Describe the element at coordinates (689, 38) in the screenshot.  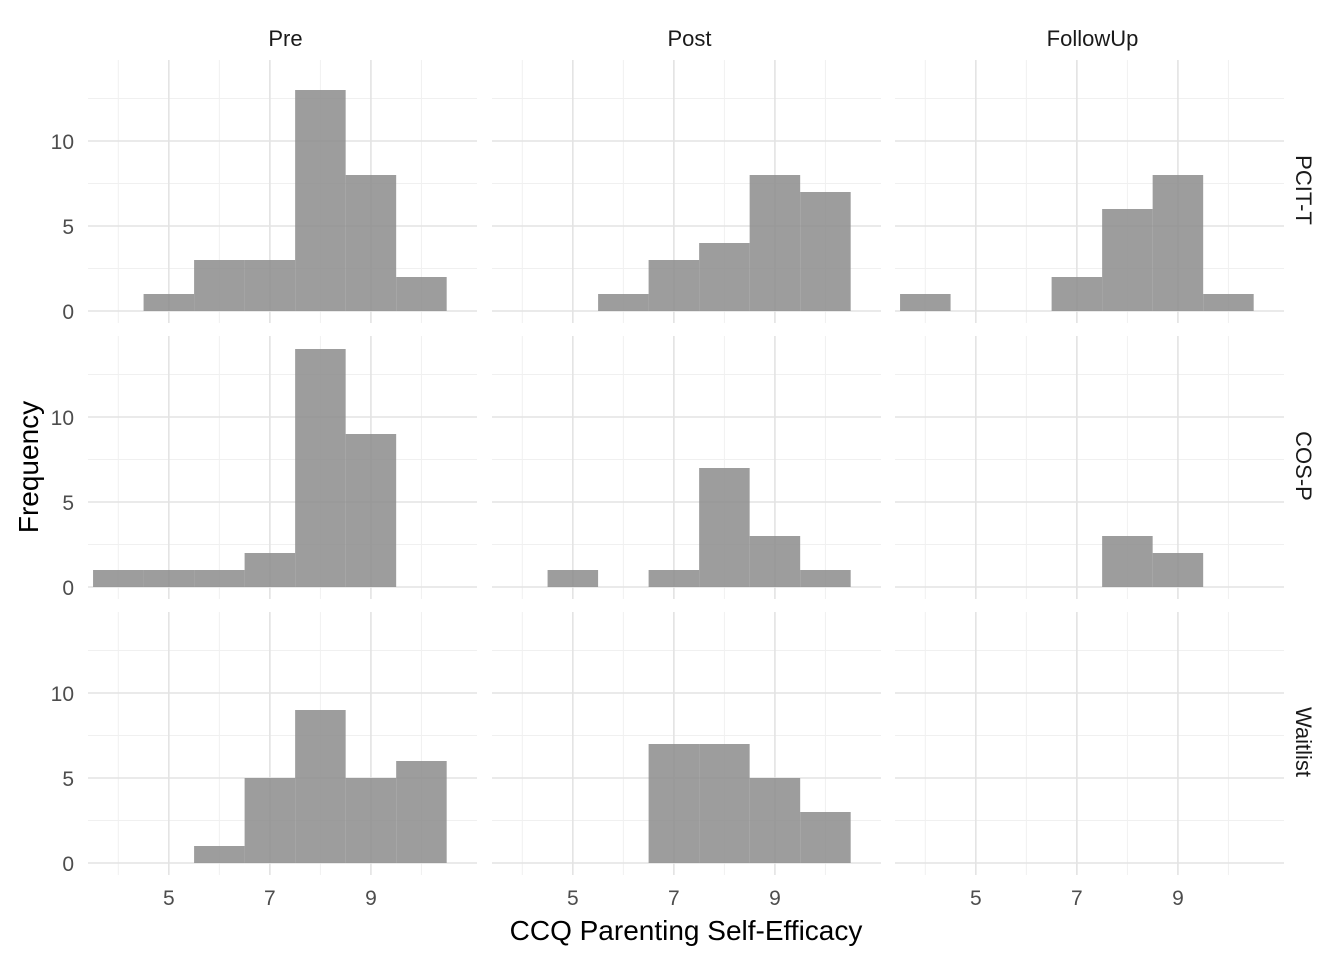
I see `facet-column-label: Post` at that location.